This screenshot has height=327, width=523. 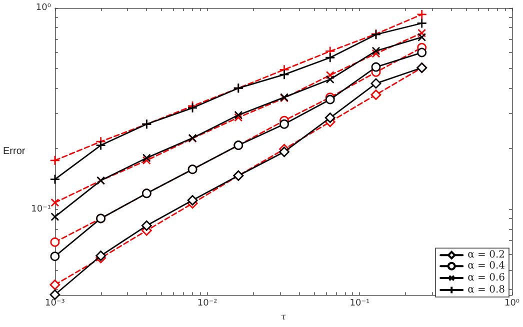 I want to click on x-tick-label: 10⁻³, so click(x=55, y=303).